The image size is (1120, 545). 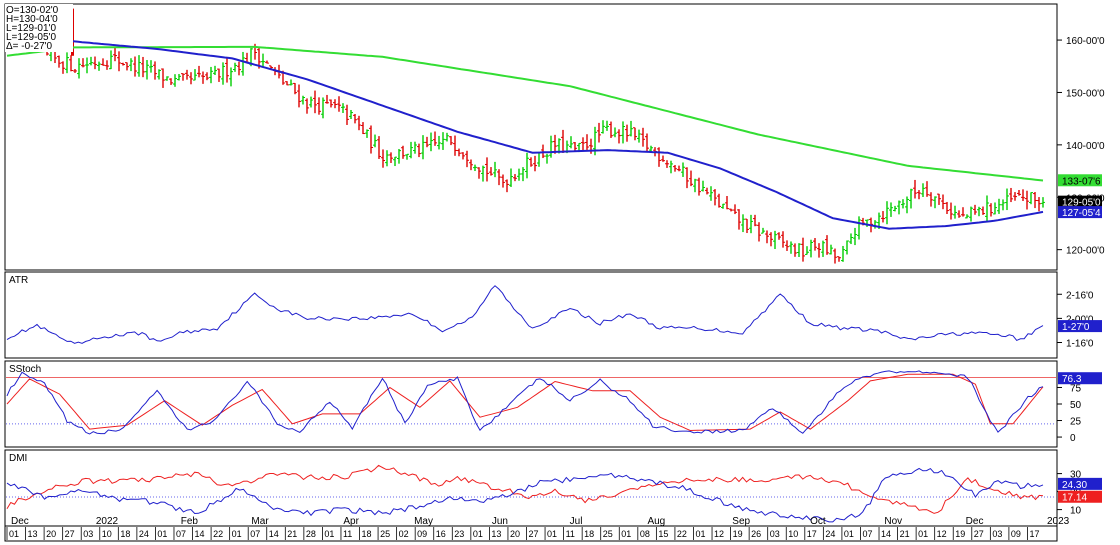 What do you see at coordinates (351, 521) in the screenshot?
I see `x-month-label: Apr` at bounding box center [351, 521].